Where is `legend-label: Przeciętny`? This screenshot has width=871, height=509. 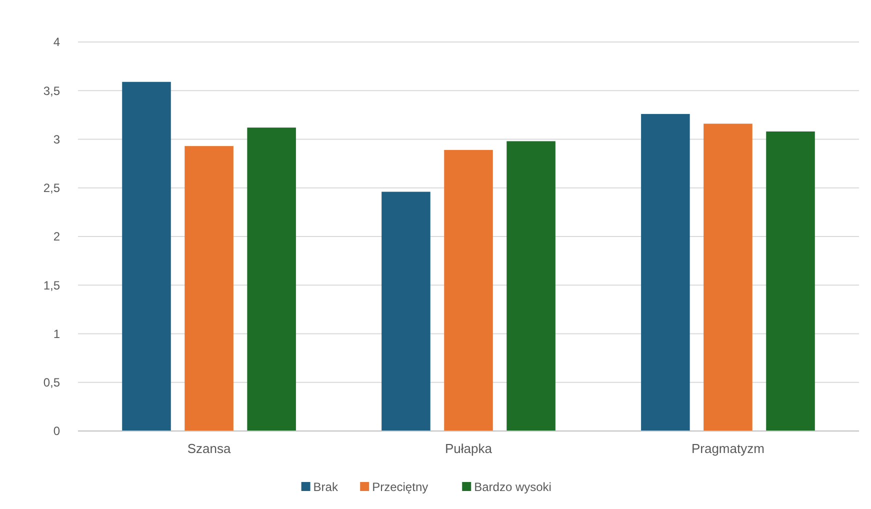 legend-label: Przeciętny is located at coordinates (400, 487).